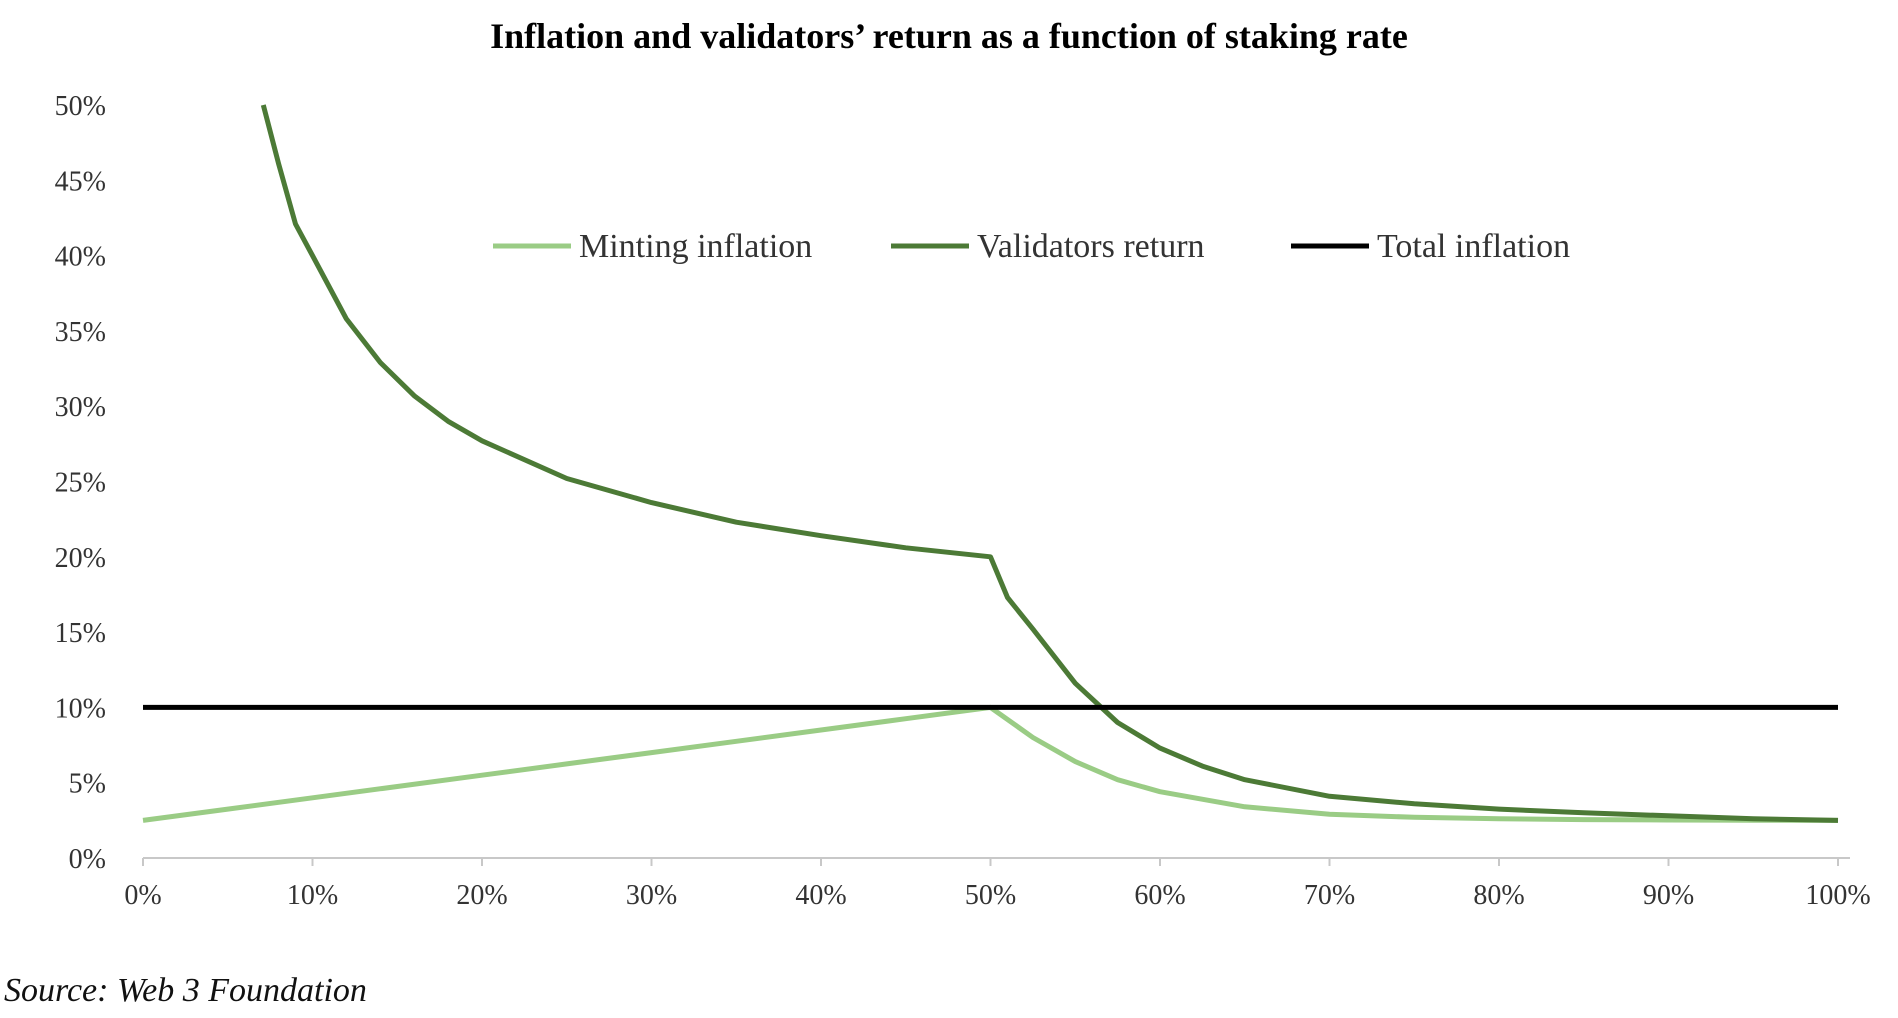 Image resolution: width=1898 pixels, height=1018 pixels. I want to click on y-tick-label: 25%, so click(80, 483).